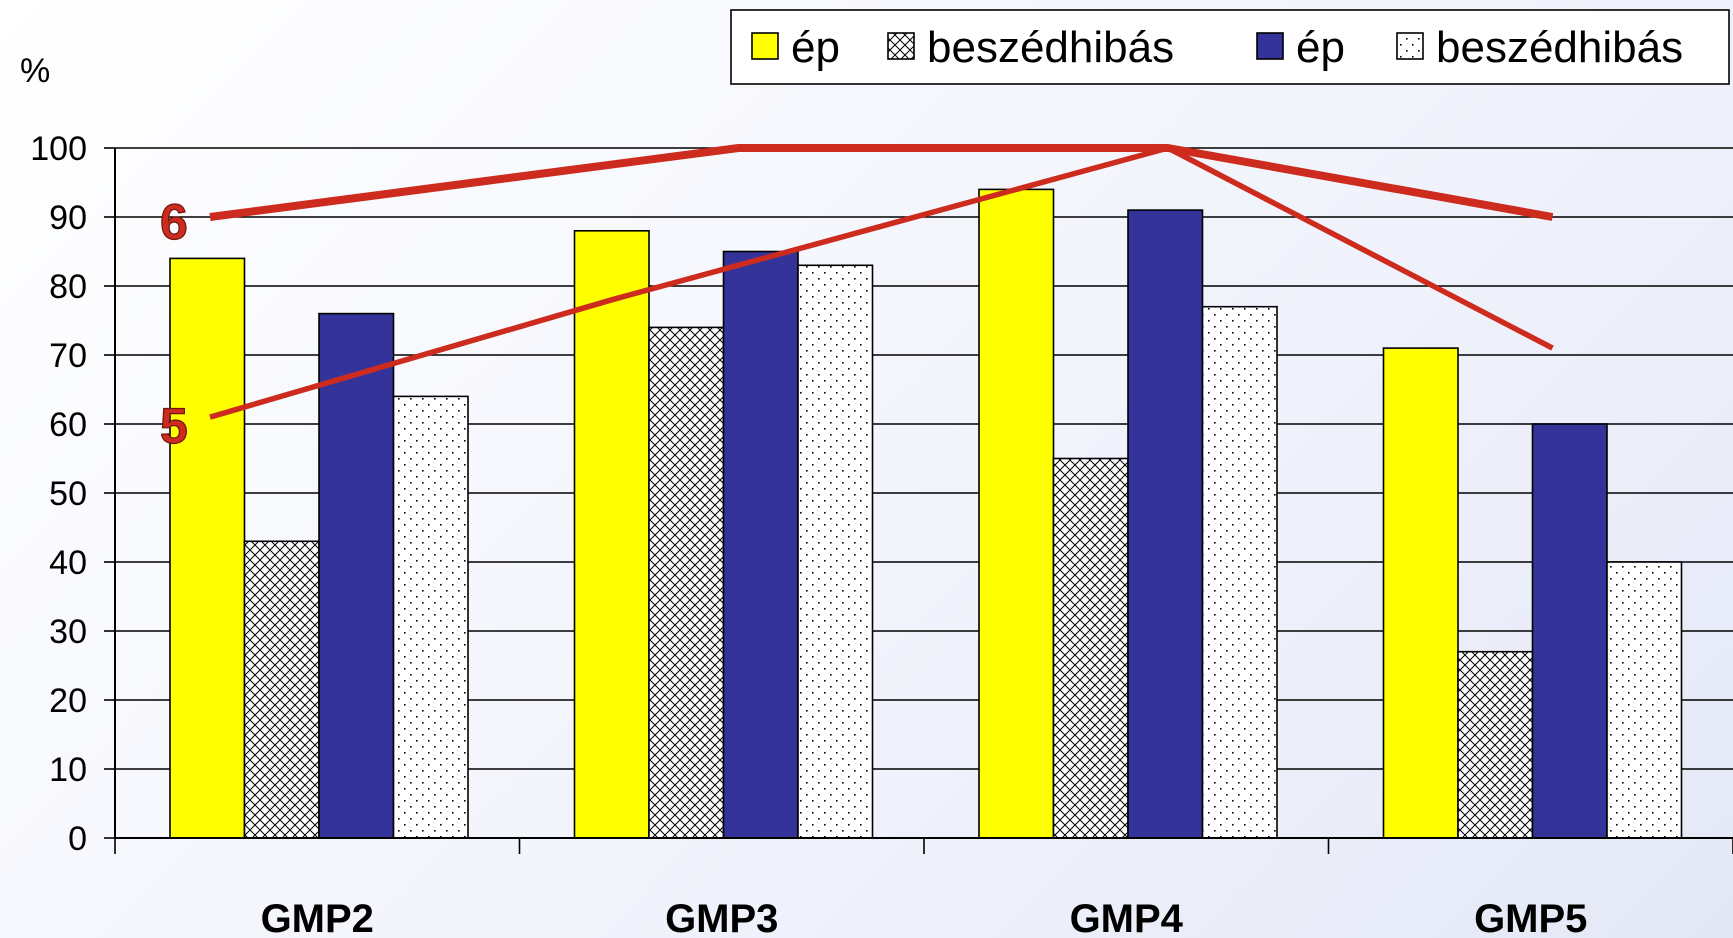  I want to click on legend: ép beszédhibás ép beszédhibás, so click(1230, 47).